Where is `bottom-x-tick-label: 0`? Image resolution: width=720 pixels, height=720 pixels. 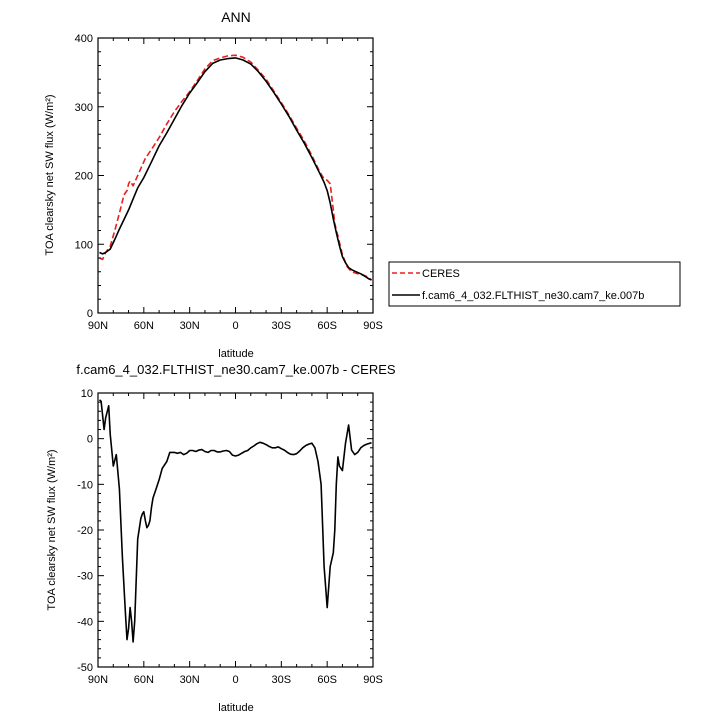 bottom-x-tick-label: 0 is located at coordinates (235, 680).